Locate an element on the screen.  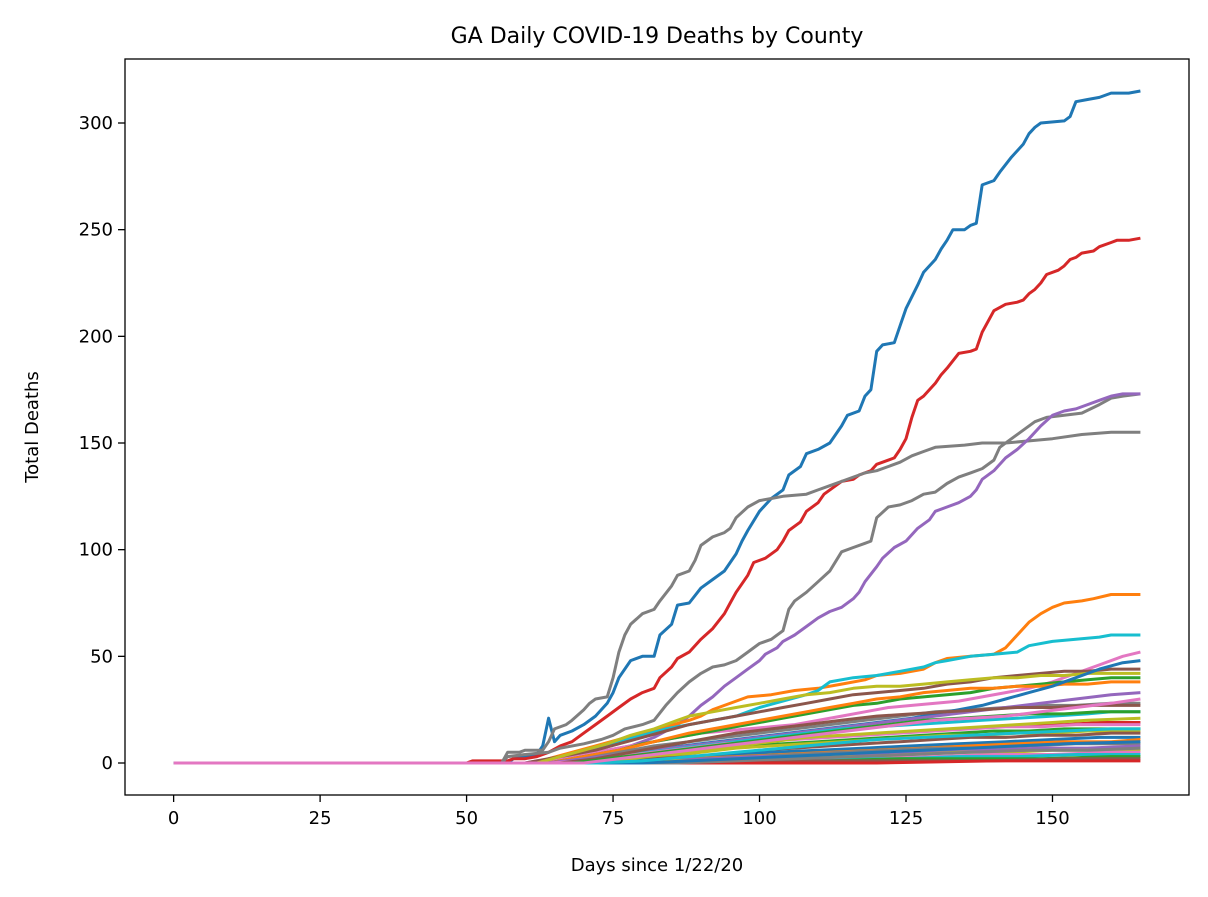
y-tick-label-1: 50 is located at coordinates (101, 656).